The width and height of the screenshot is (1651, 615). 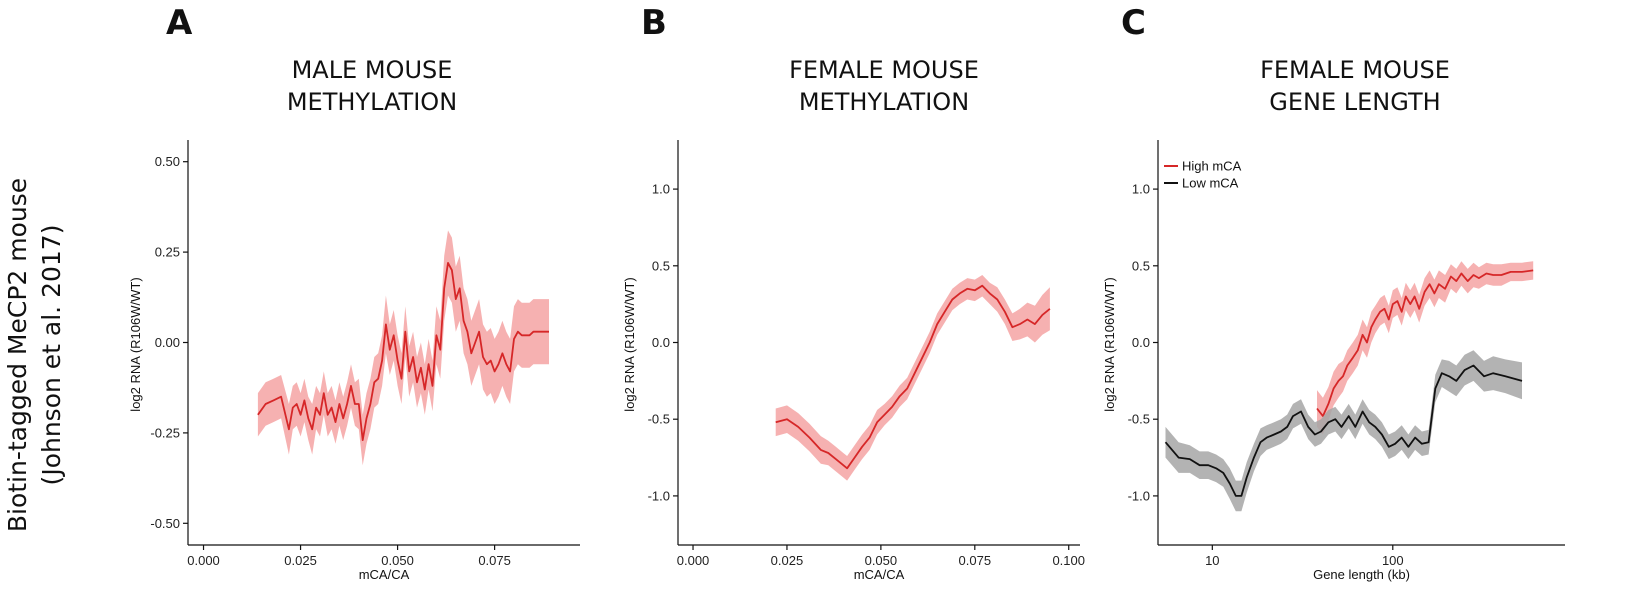 I want to click on panel-a-high-mca-line, so click(x=403, y=351).